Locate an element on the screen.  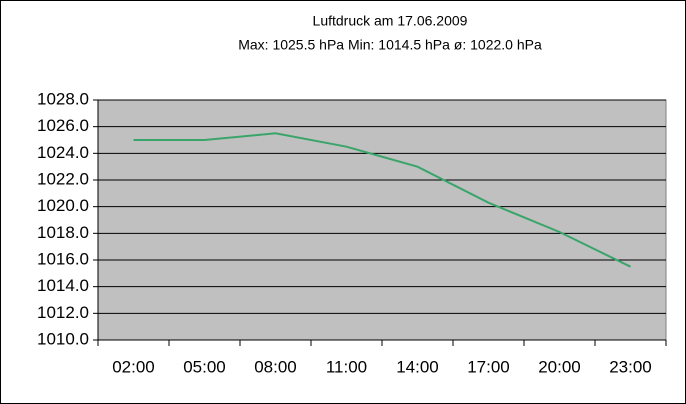
y-tick-label: 1022.0 is located at coordinates (63, 178).